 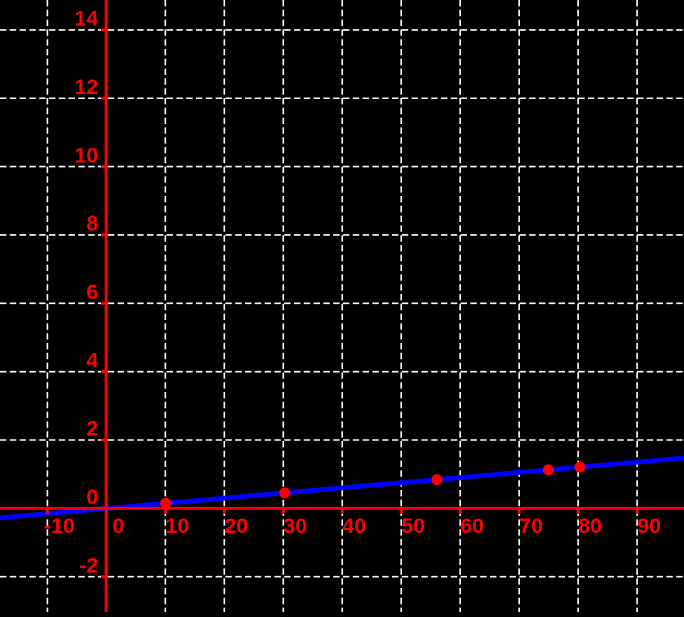 What do you see at coordinates (59, 526) in the screenshot?
I see `svg-text: -10` at bounding box center [59, 526].